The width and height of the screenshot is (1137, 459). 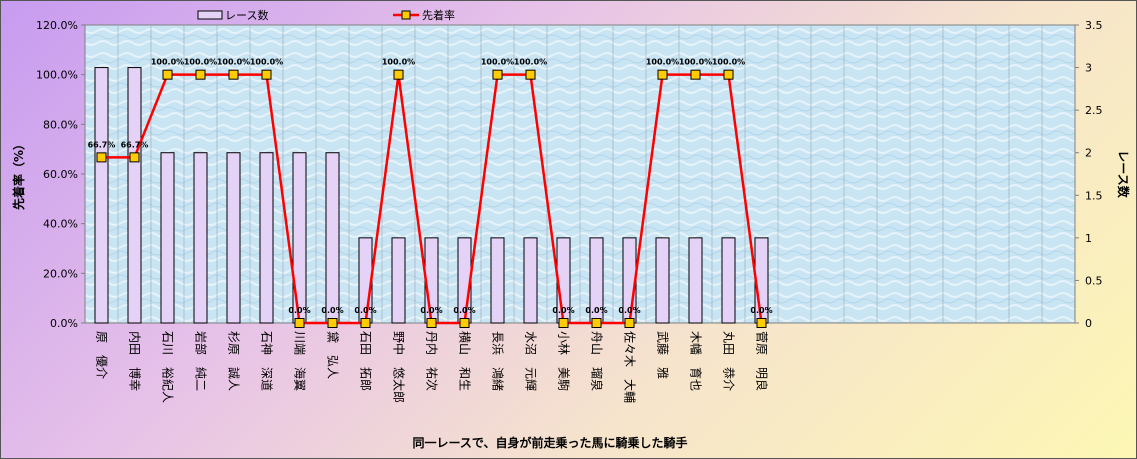 What do you see at coordinates (531, 361) in the screenshot?
I see `x-axis-category-label: 水沼 元輝` at bounding box center [531, 361].